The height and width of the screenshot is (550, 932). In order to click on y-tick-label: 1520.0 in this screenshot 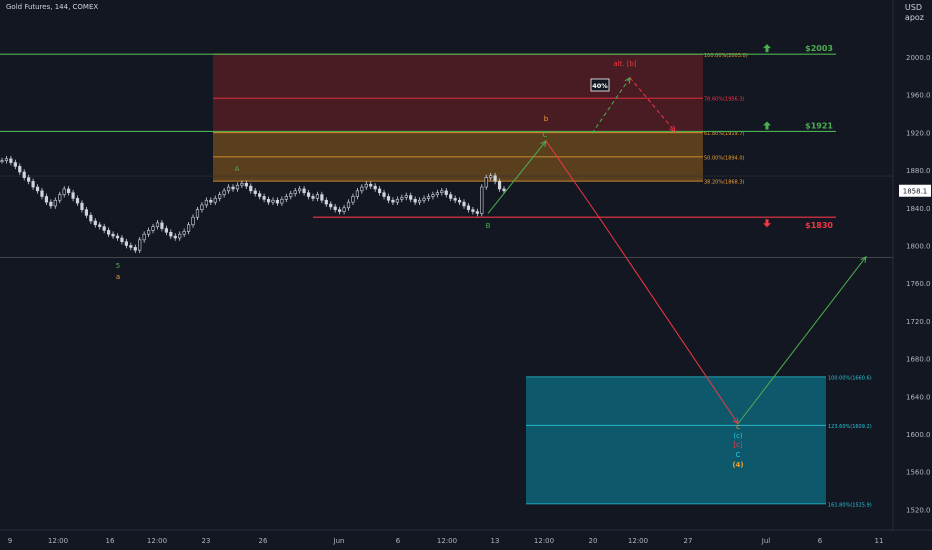, I will do `click(918, 510)`.